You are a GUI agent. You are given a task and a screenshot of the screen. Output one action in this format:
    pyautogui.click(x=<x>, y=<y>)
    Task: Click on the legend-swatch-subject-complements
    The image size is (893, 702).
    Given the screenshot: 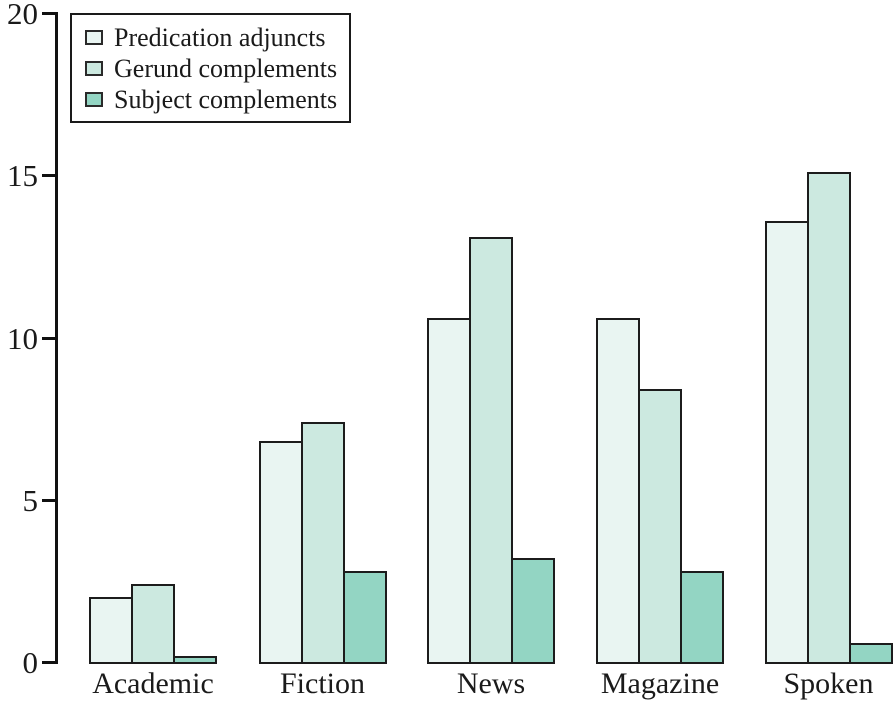 What is the action you would take?
    pyautogui.click(x=94, y=99)
    